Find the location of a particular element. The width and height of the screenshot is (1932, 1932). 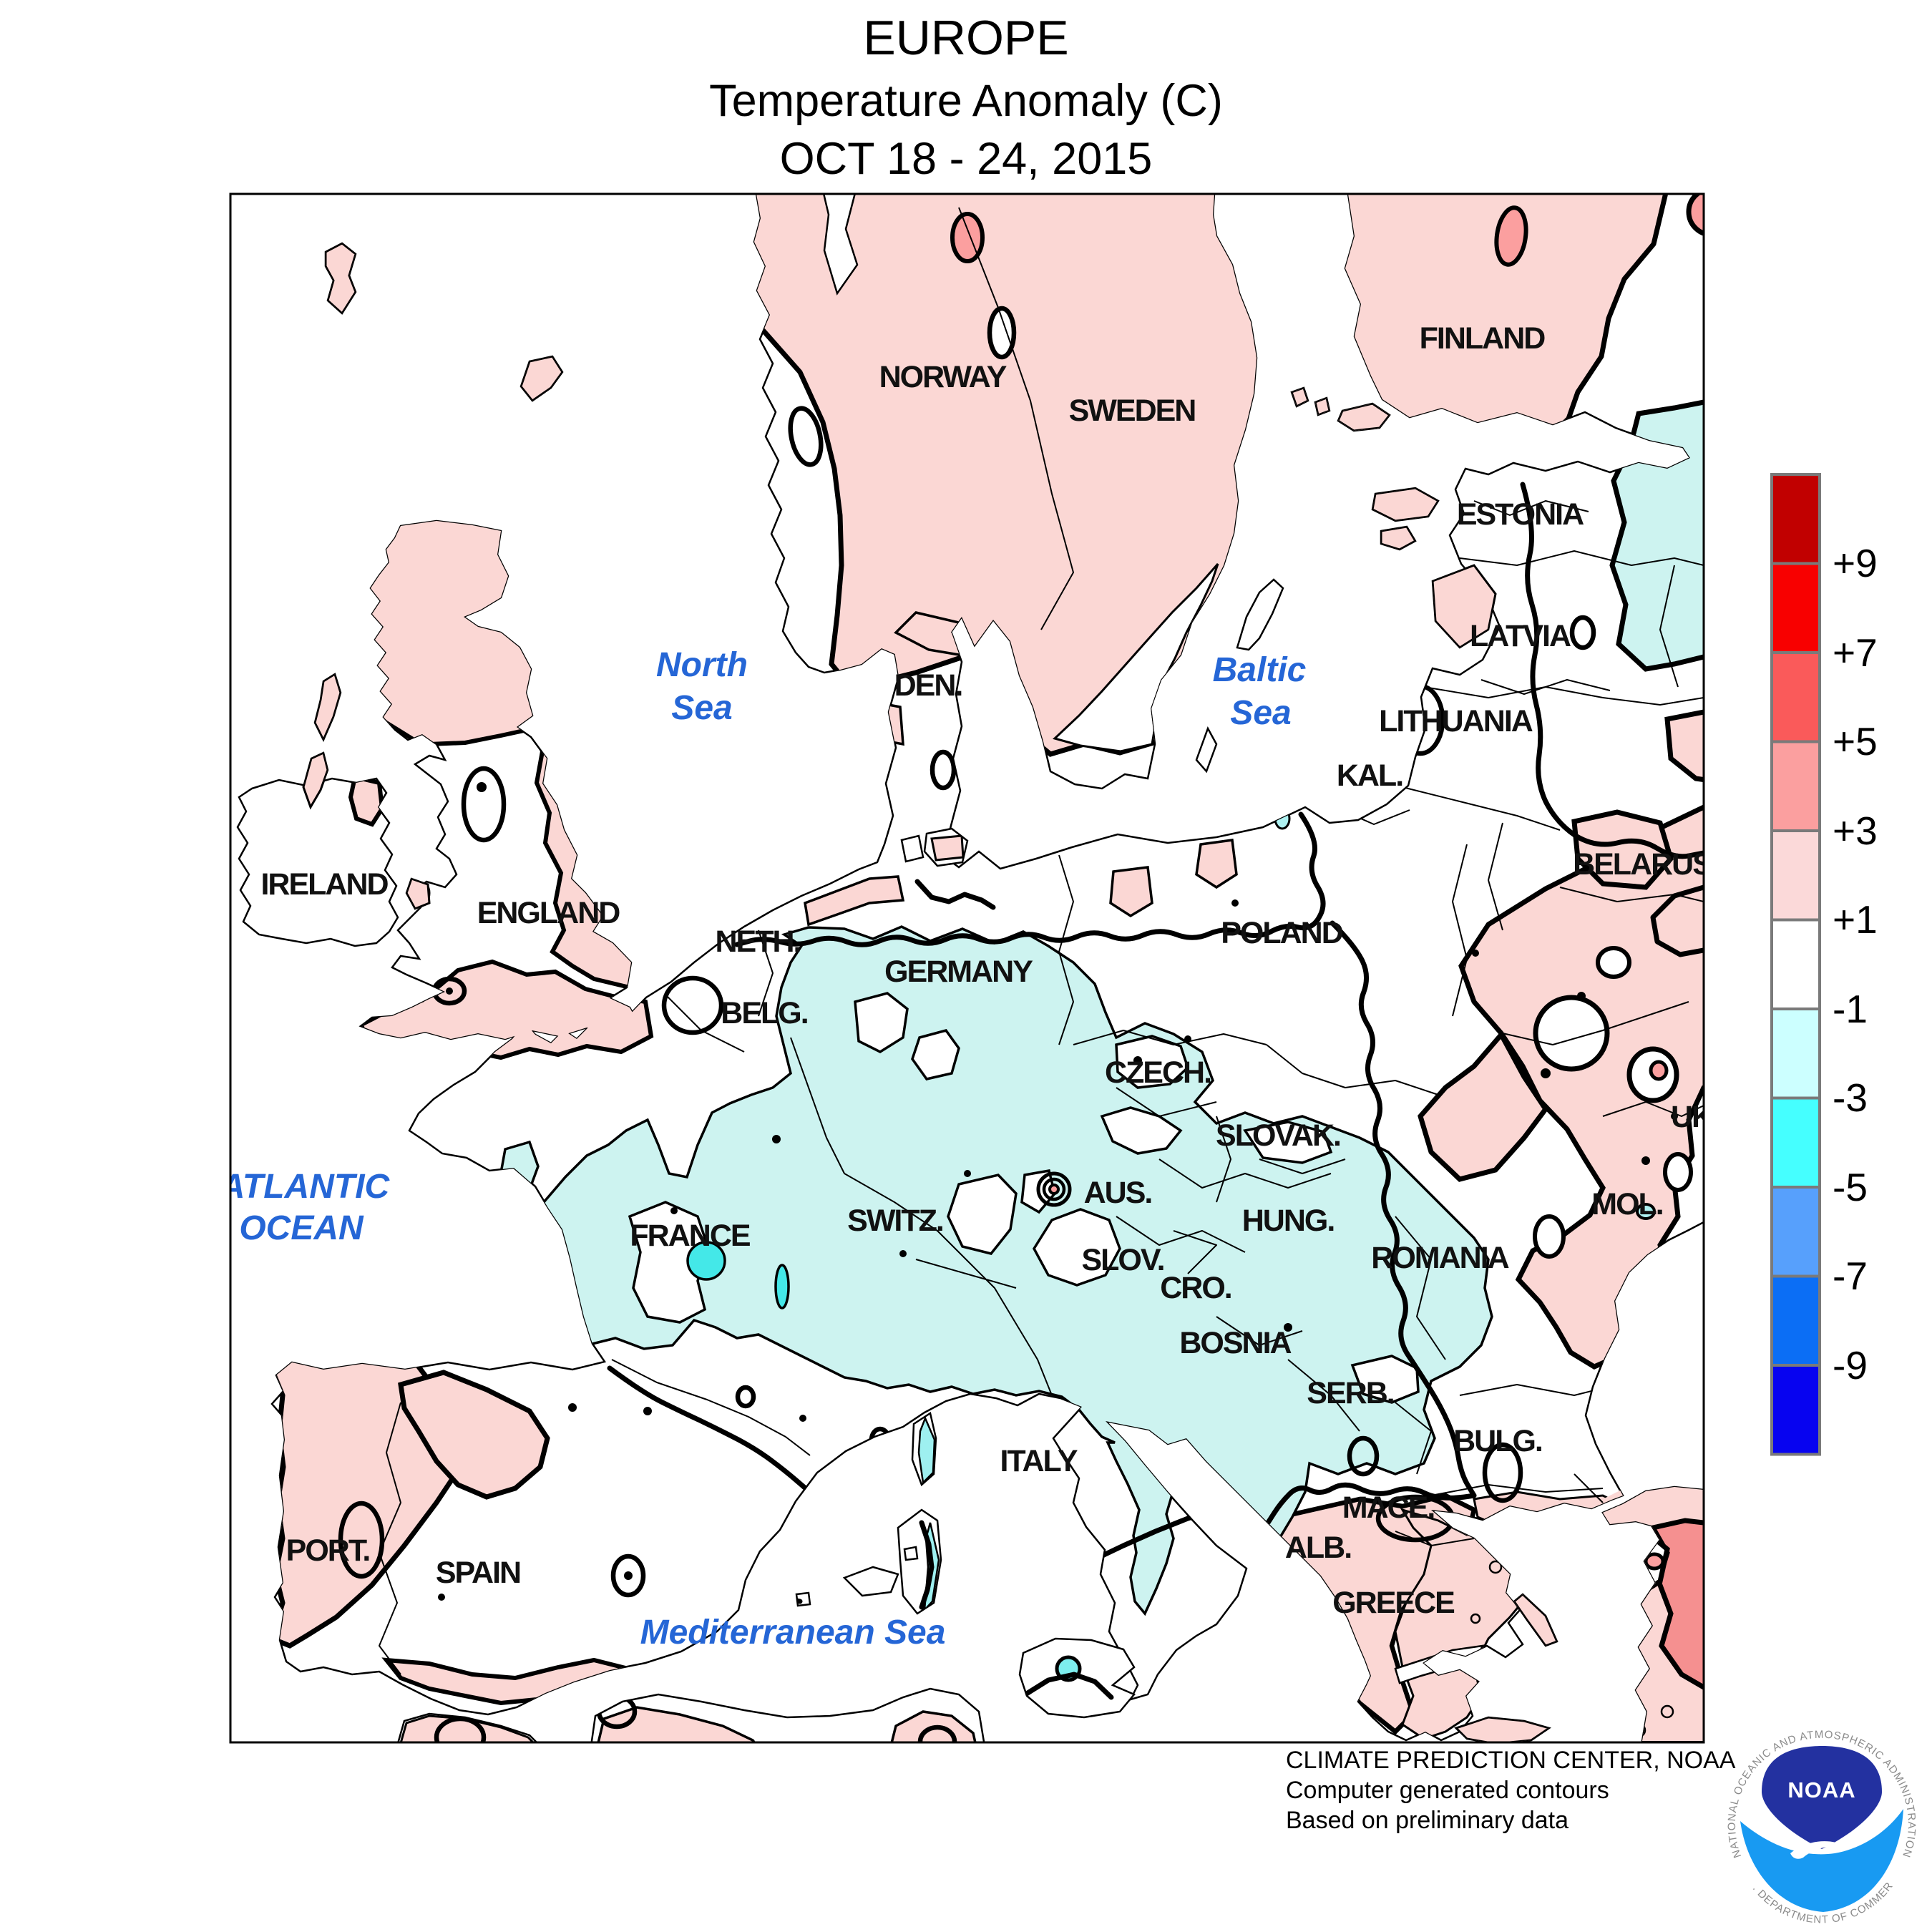

svg-text: +3 is located at coordinates (1855, 831).